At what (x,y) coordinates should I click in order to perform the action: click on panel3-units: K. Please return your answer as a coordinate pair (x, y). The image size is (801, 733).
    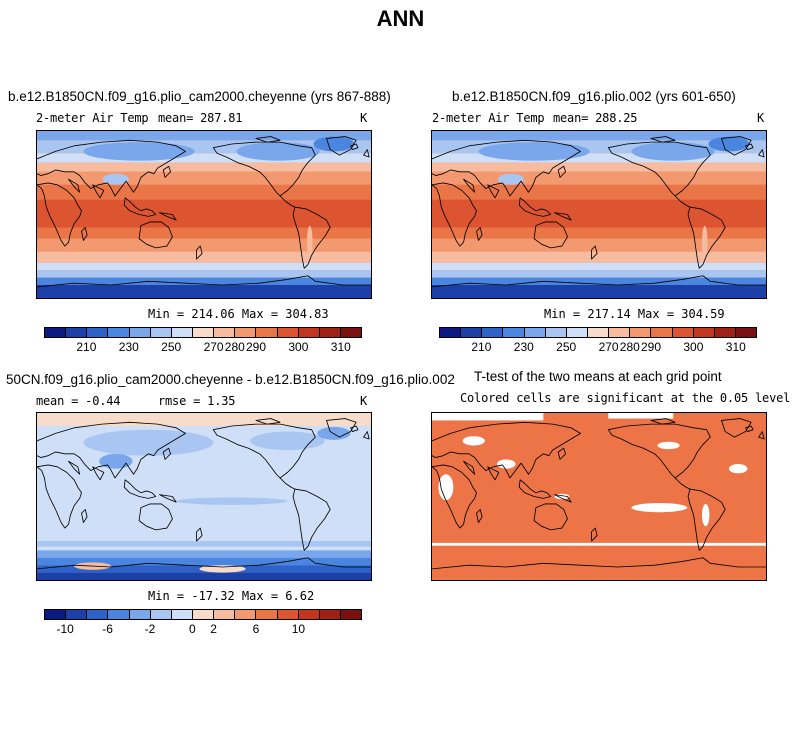
    Looking at the image, I should click on (364, 401).